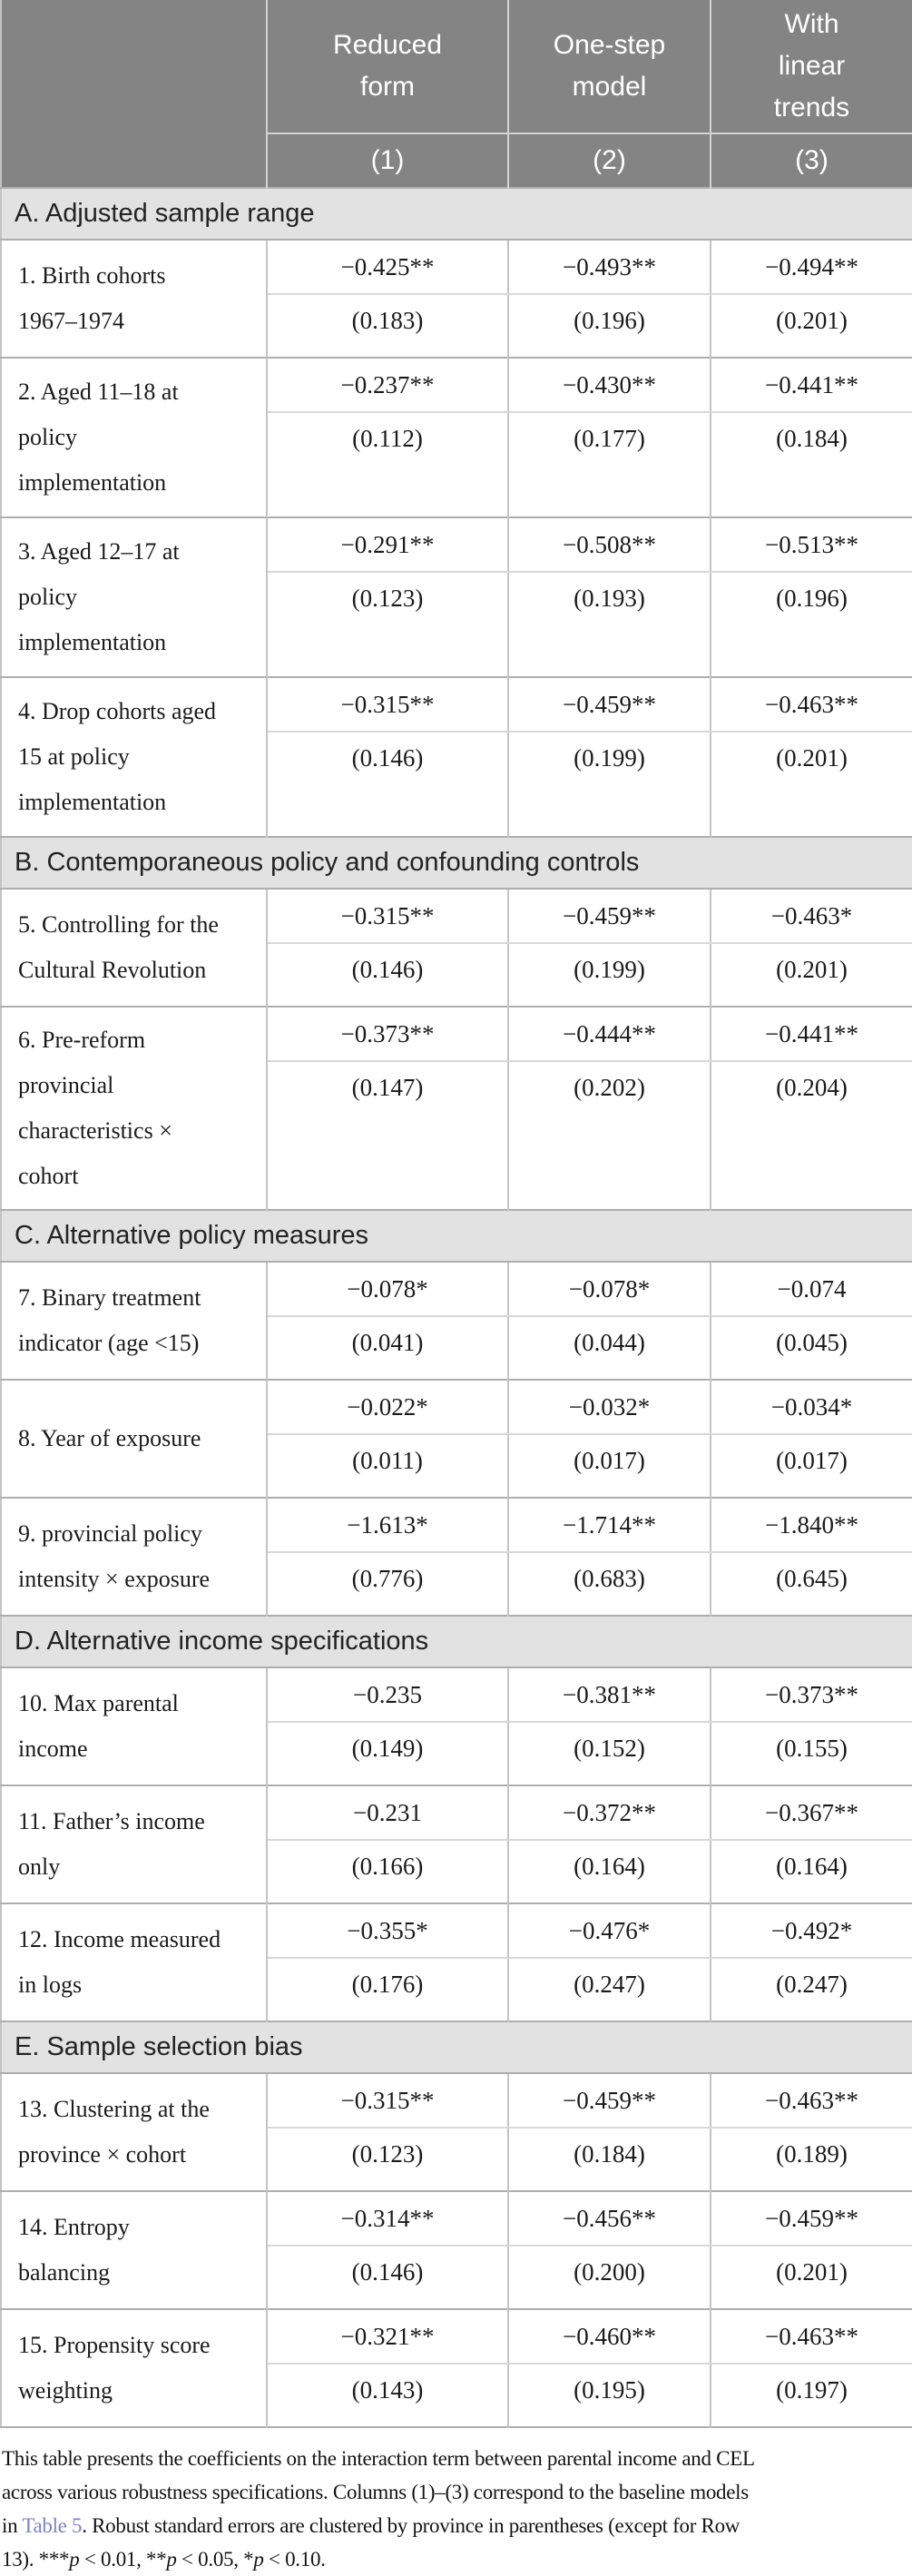 The image size is (912, 2576). I want to click on coefficient-cell: −0.492*, so click(811, 1931).